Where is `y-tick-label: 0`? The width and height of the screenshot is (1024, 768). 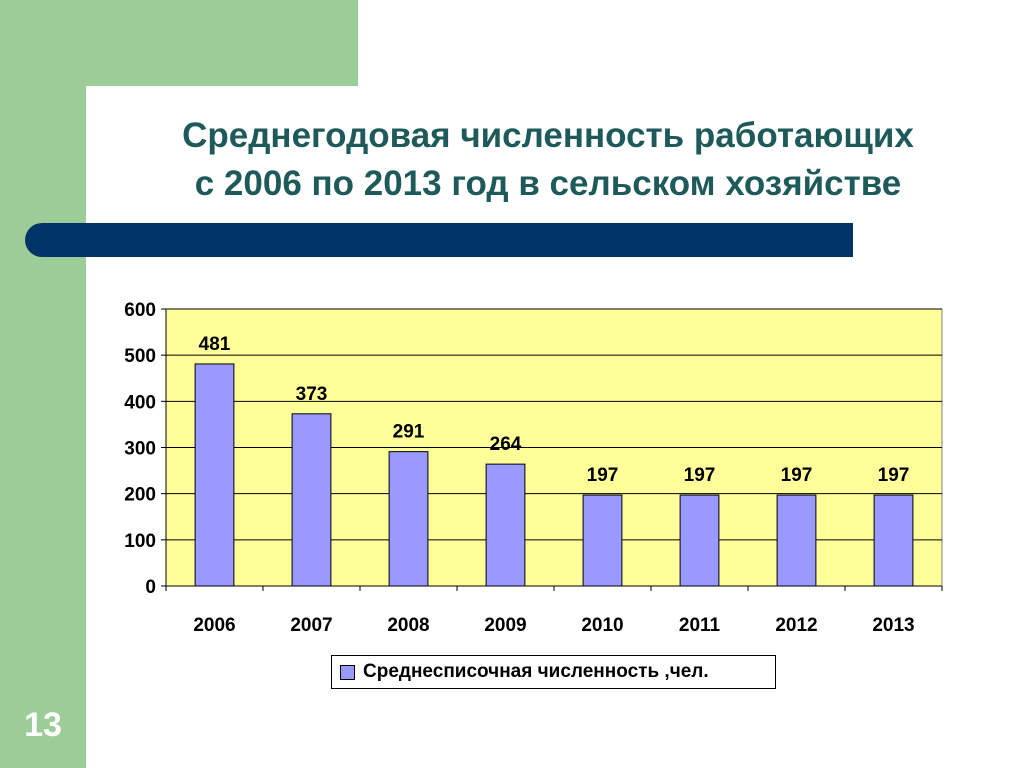 y-tick-label: 0 is located at coordinates (150, 587).